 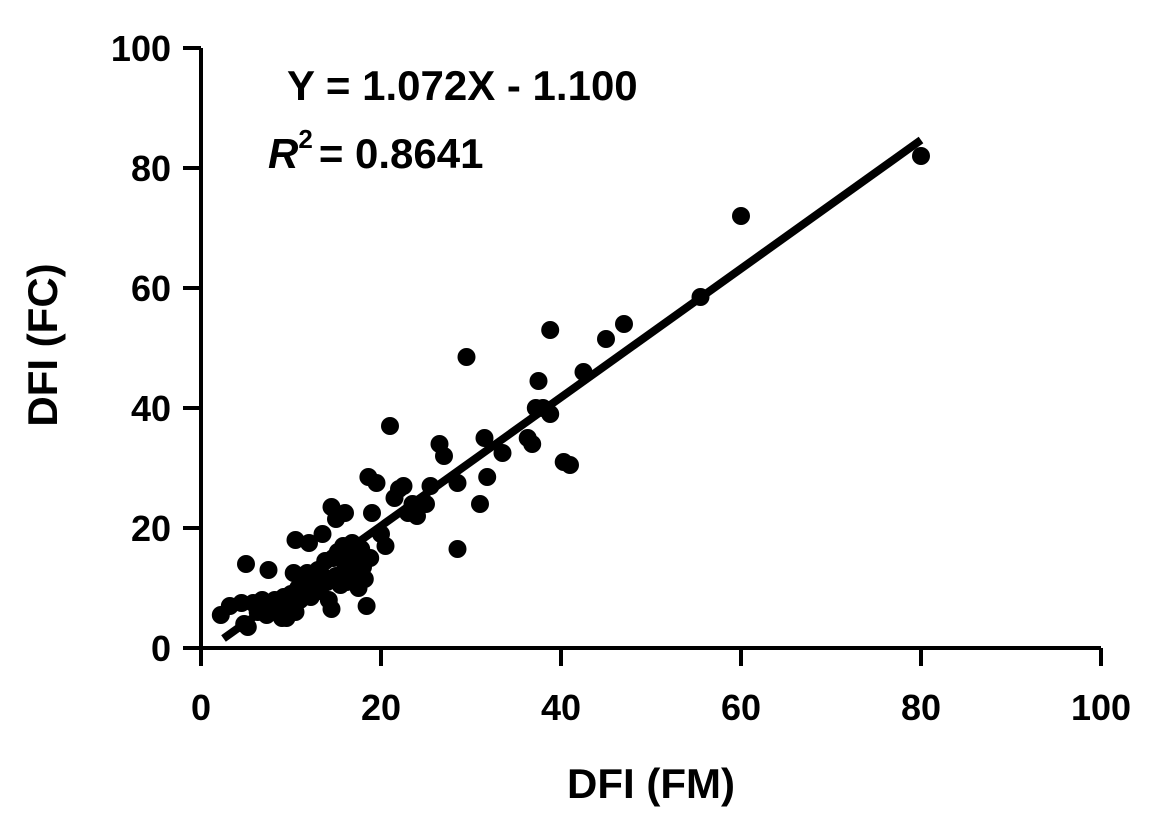 What do you see at coordinates (151, 288) in the screenshot?
I see `y-tick-label: 60` at bounding box center [151, 288].